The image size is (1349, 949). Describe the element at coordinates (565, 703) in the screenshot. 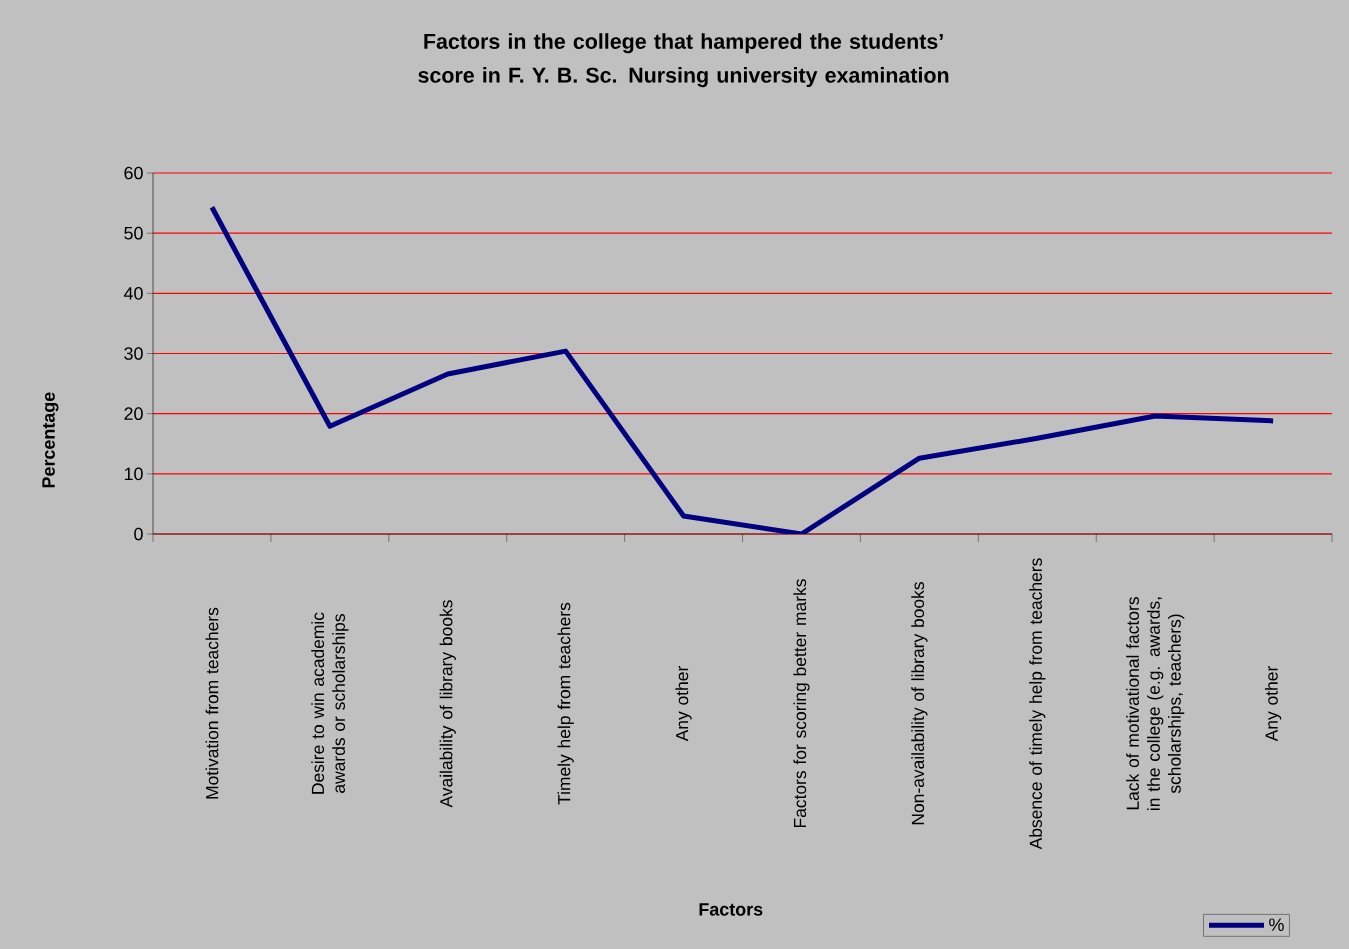

I see `x-tick-label: Timely help from teachers` at that location.